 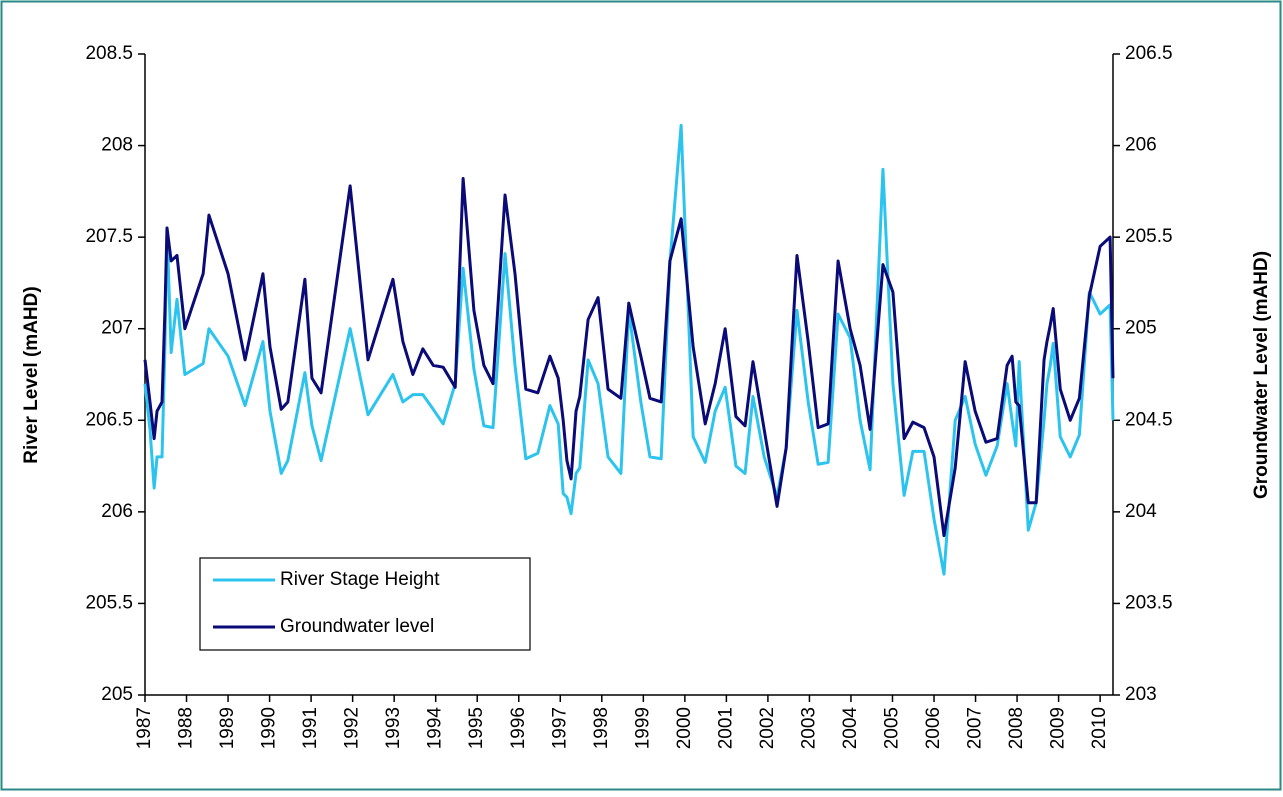 I want to click on legend-box, so click(x=365, y=604).